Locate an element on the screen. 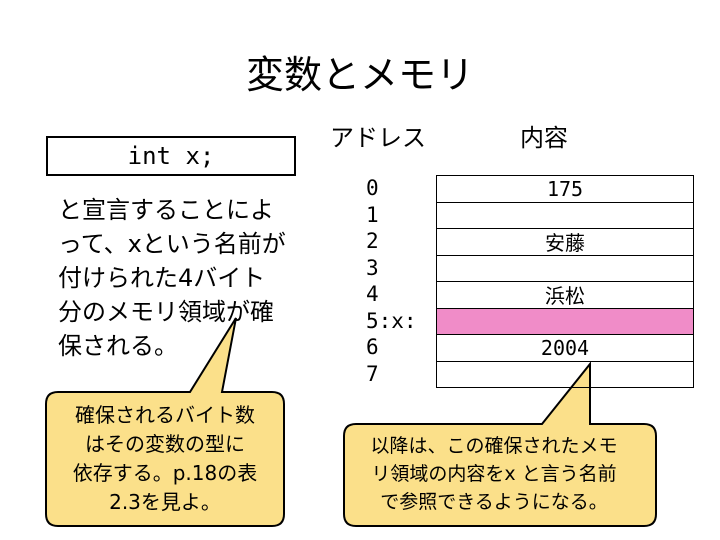 The image size is (720, 540). address-list: 0 1 2 3 4 5:x: 6 7 is located at coordinates (391, 281).